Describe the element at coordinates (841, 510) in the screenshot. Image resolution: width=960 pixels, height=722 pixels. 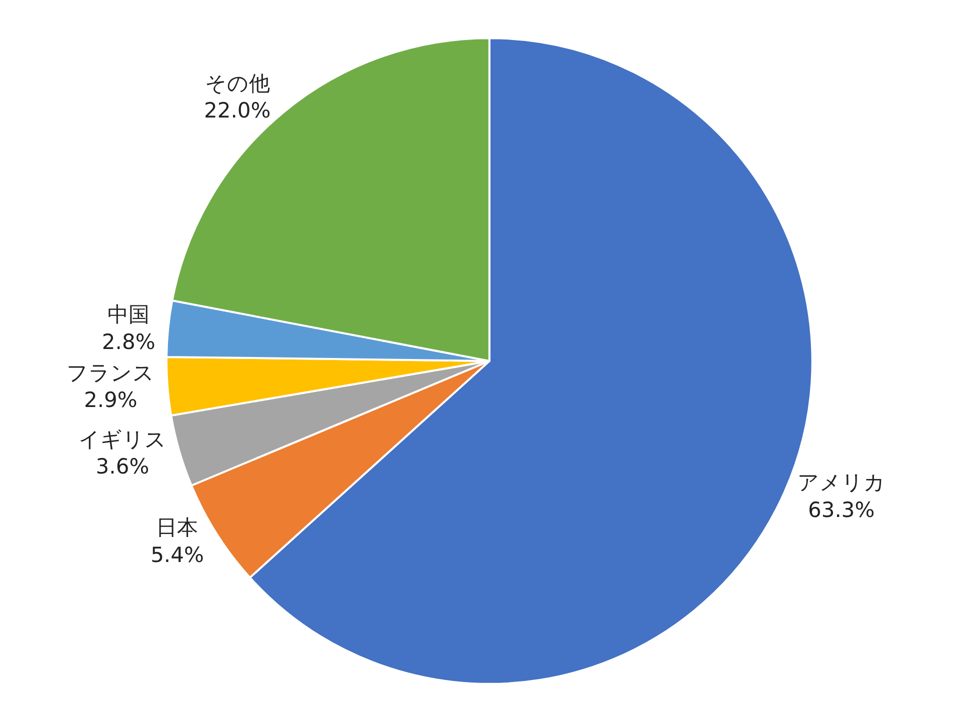
I see `data-label: 63.3%` at that location.